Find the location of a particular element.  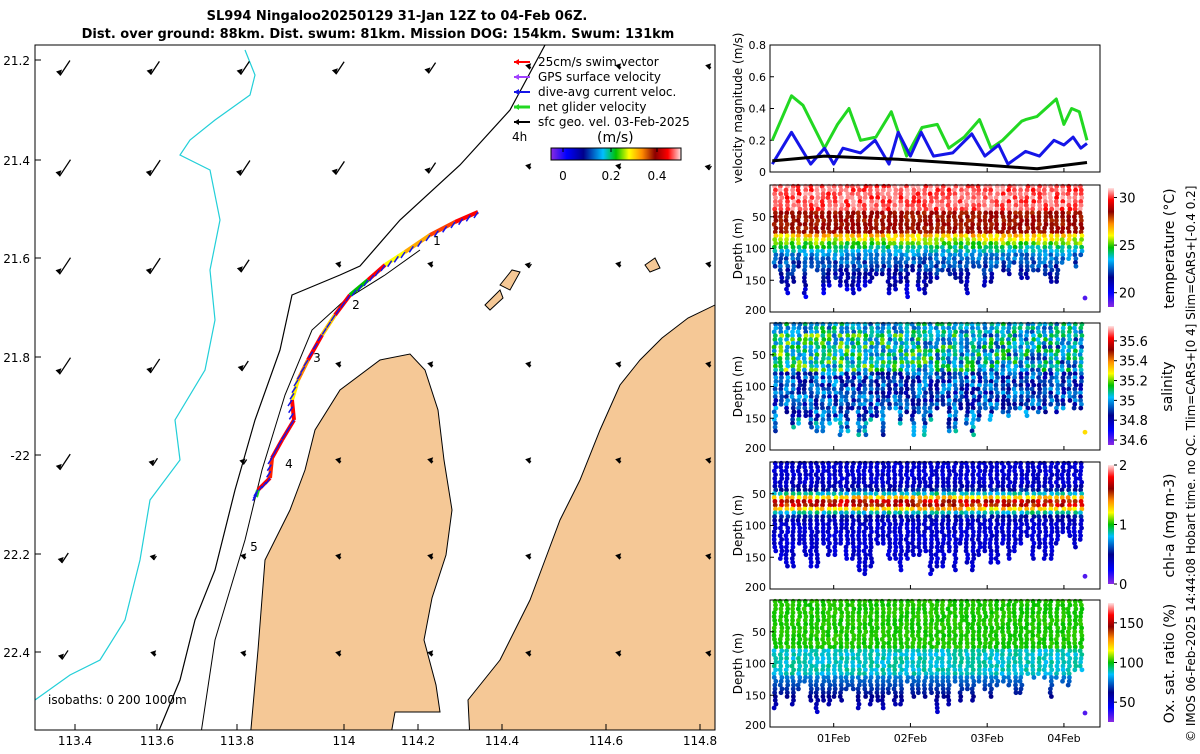

y-tick-label: 0.4 is located at coordinates (758, 109).